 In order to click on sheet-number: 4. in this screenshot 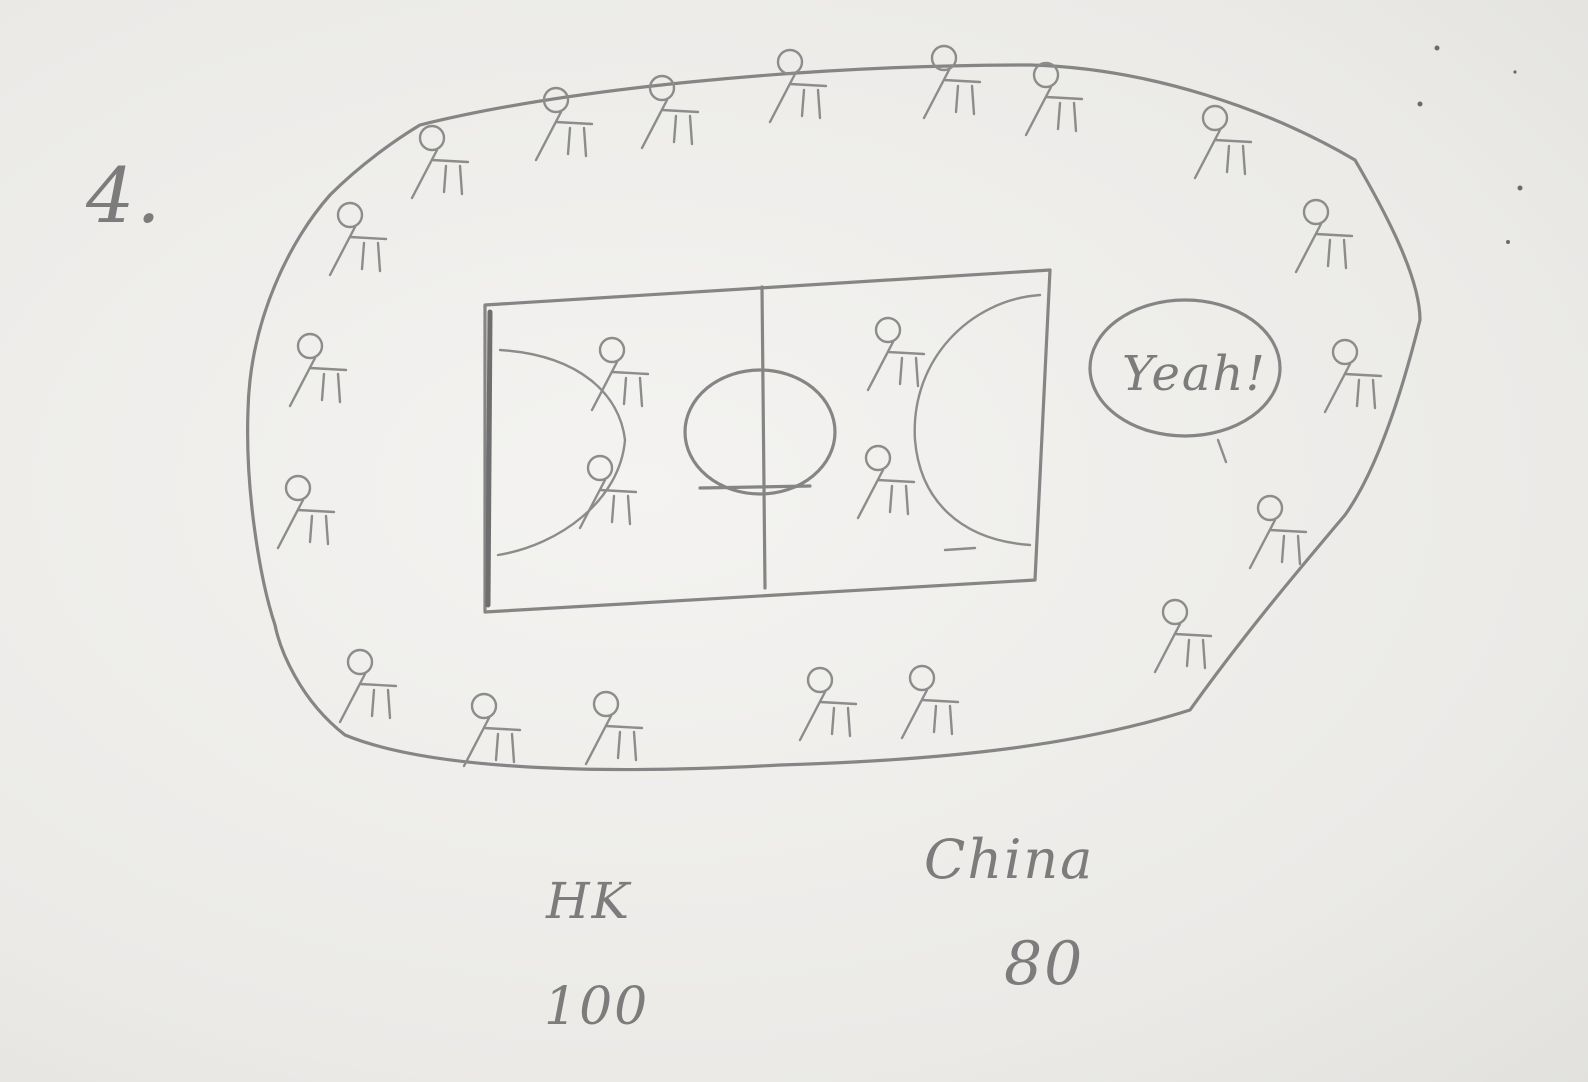, I will do `click(124, 195)`.